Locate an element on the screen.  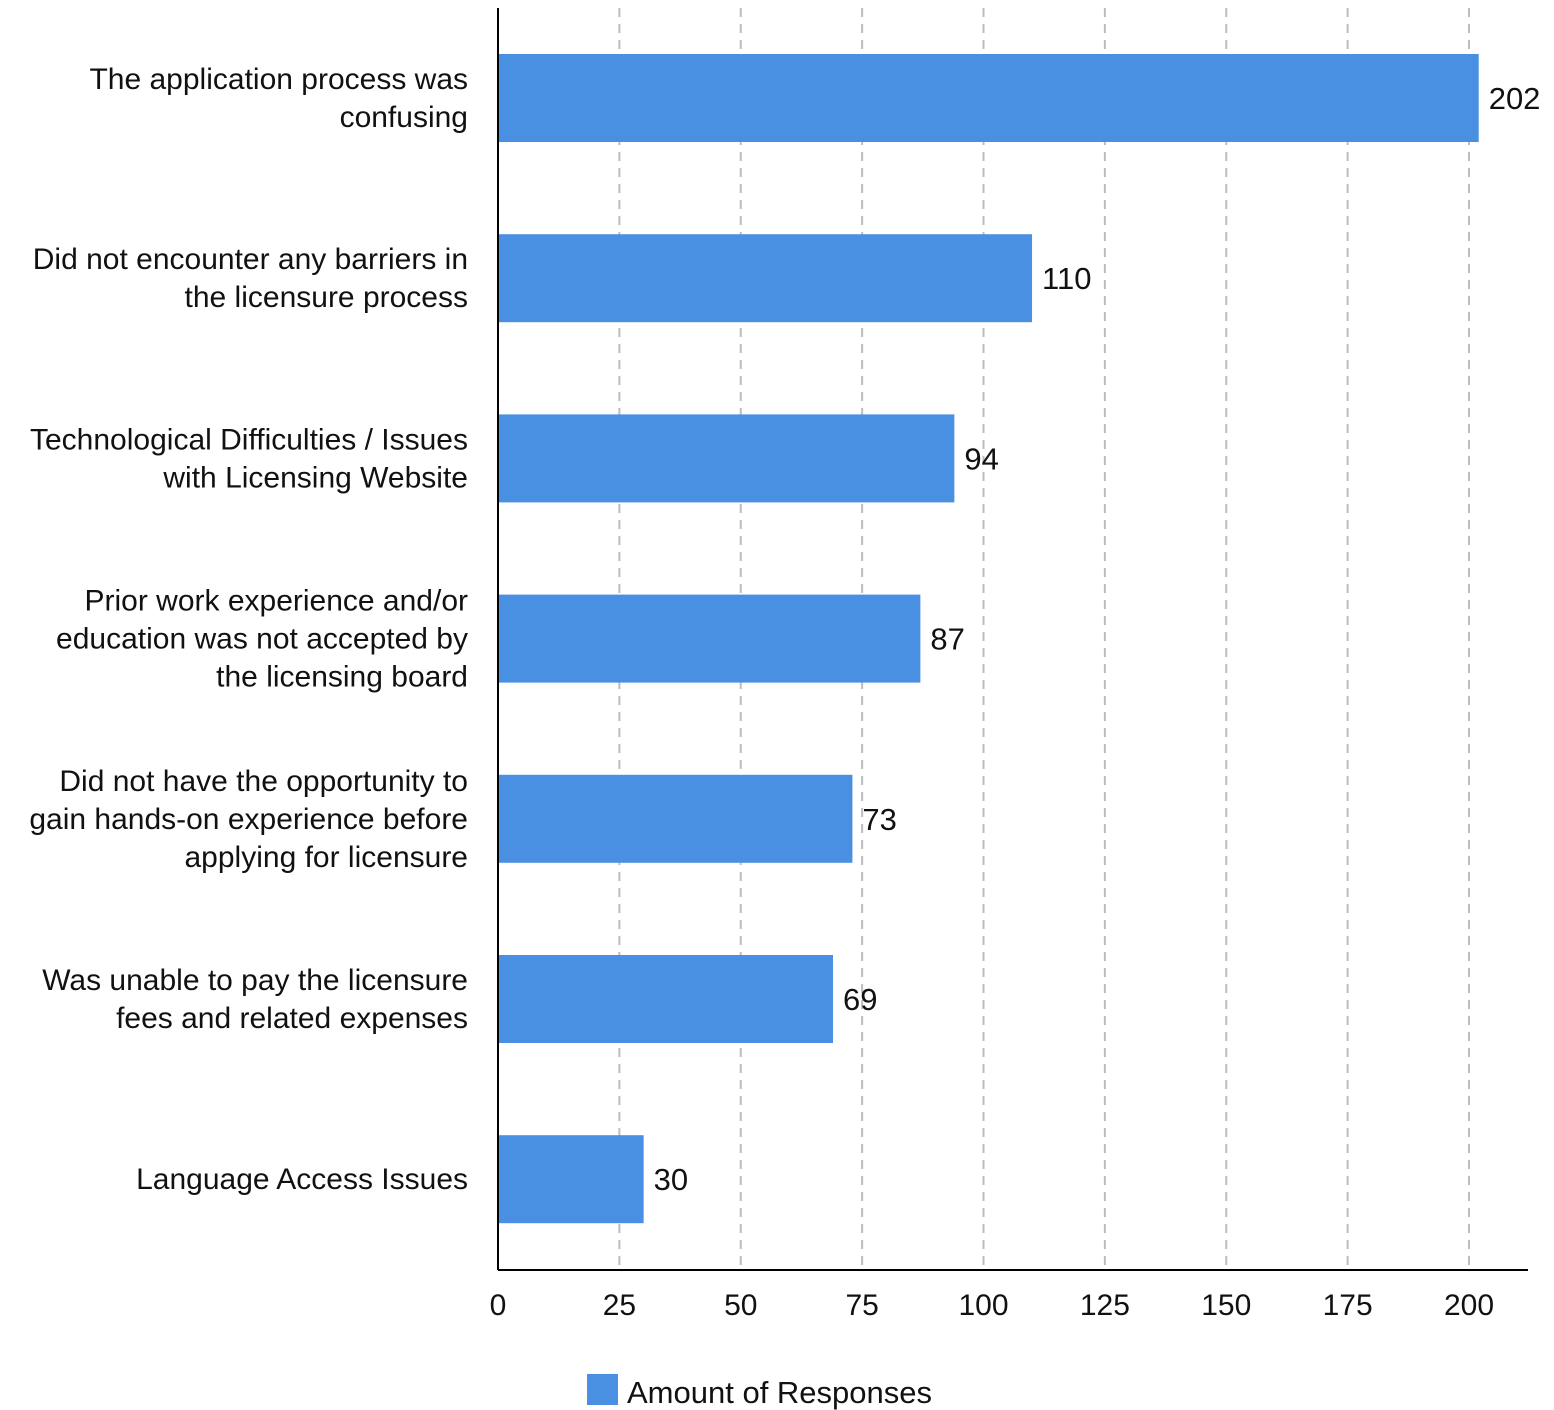
data-label-3: 87 is located at coordinates (947, 639).